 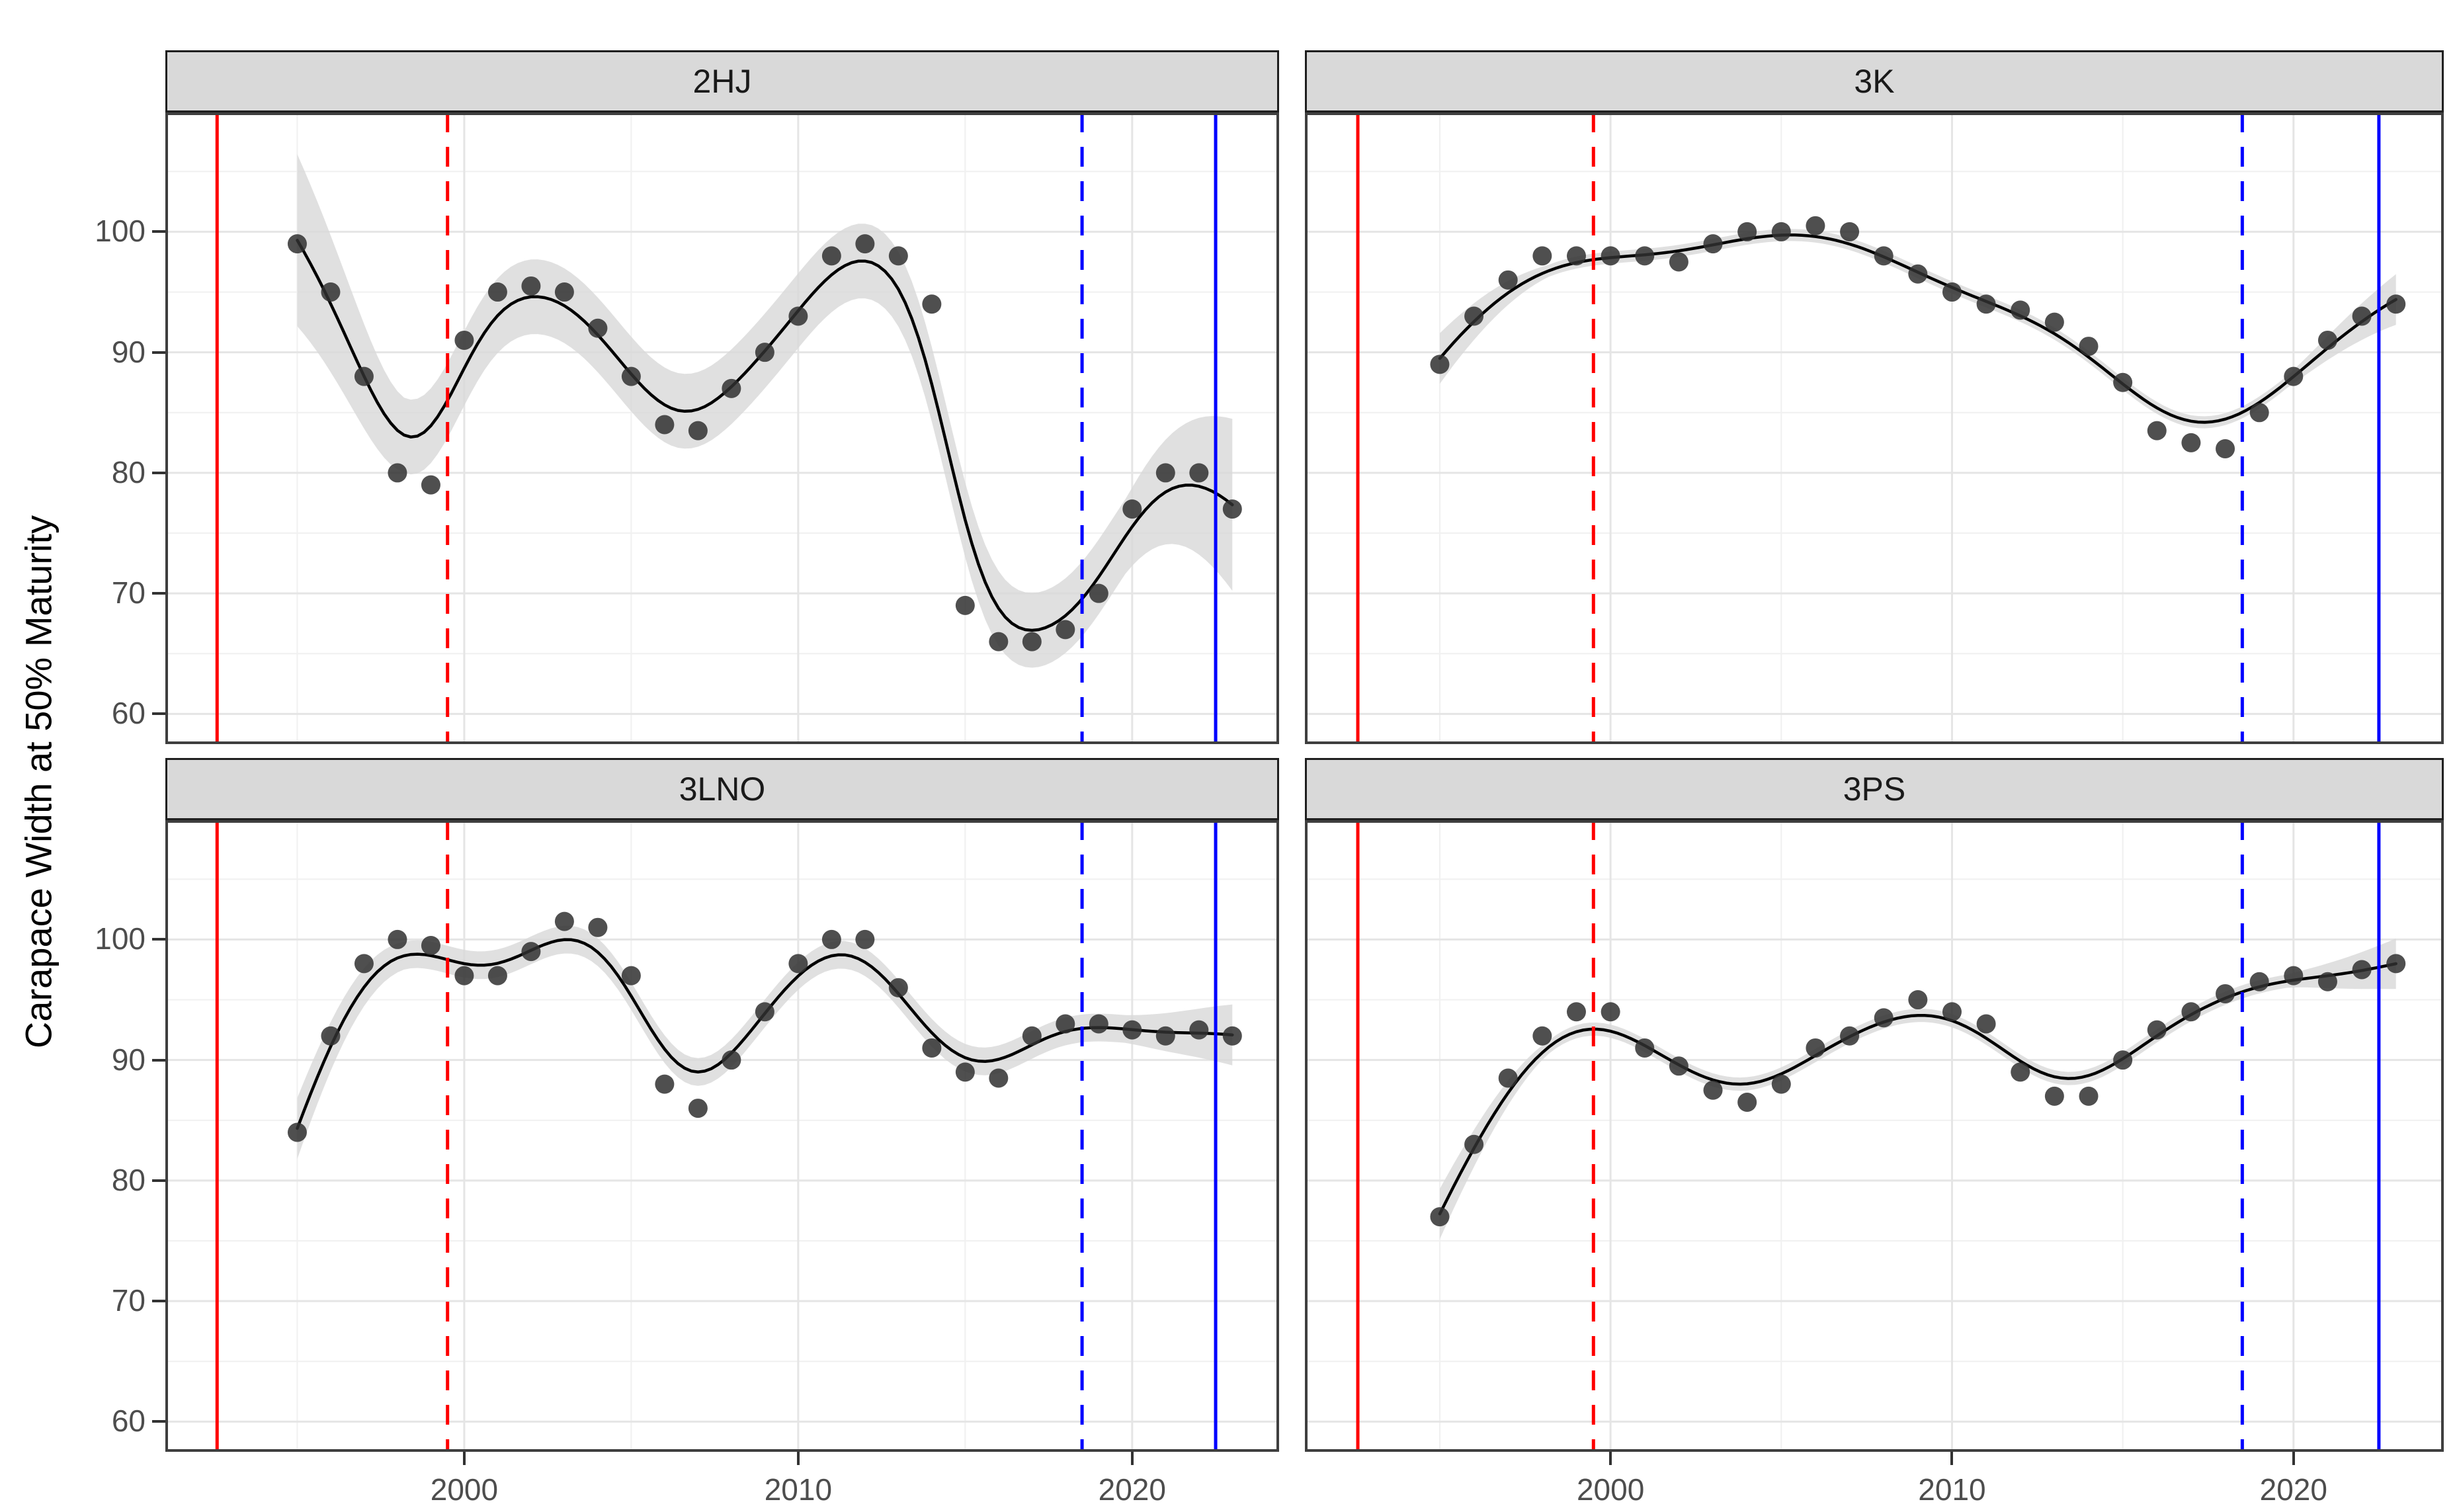 What do you see at coordinates (121, 939) in the screenshot?
I see `y-tick-label: 100` at bounding box center [121, 939].